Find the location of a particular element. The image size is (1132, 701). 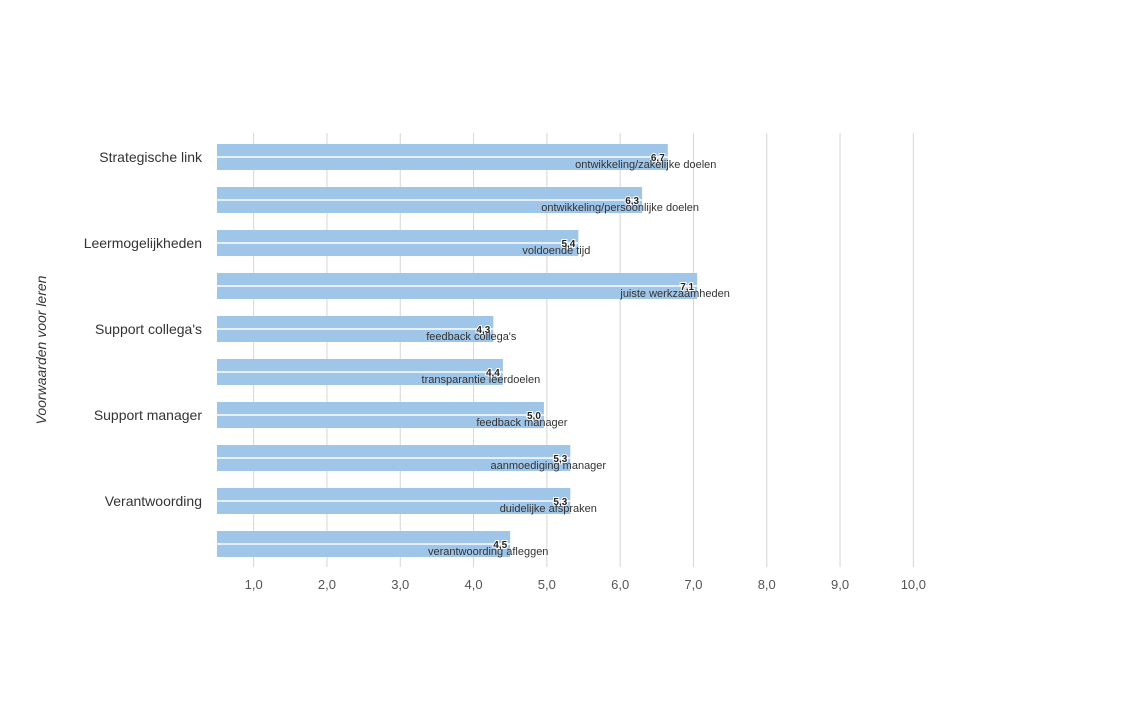

x-tick-label: 2,0 is located at coordinates (327, 584).